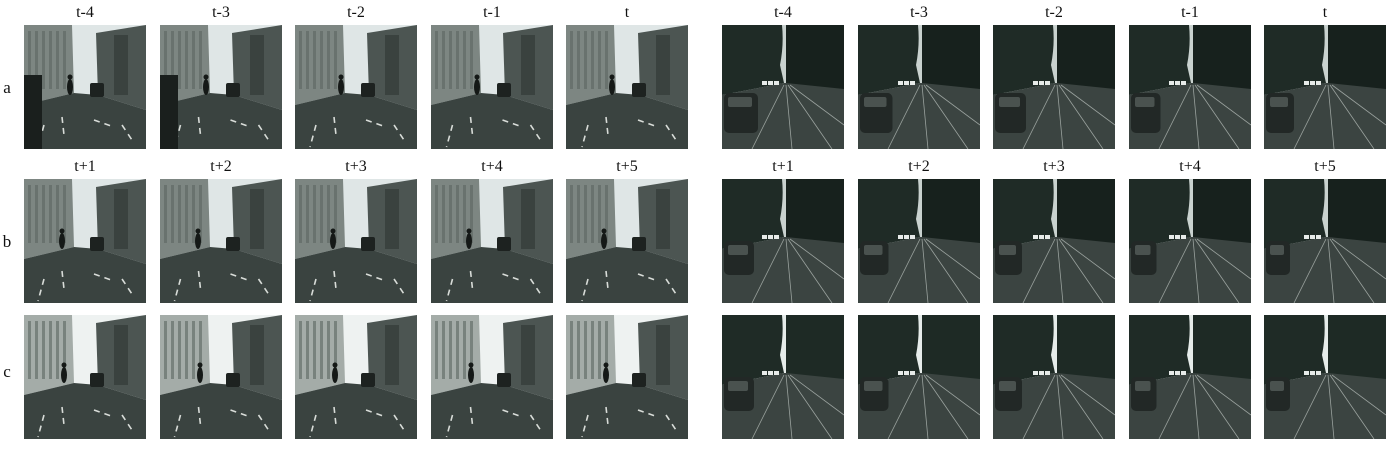 Image resolution: width=1400 pixels, height=456 pixels. Describe the element at coordinates (85, 166) in the screenshot. I see `frame-time-label: t+1` at that location.